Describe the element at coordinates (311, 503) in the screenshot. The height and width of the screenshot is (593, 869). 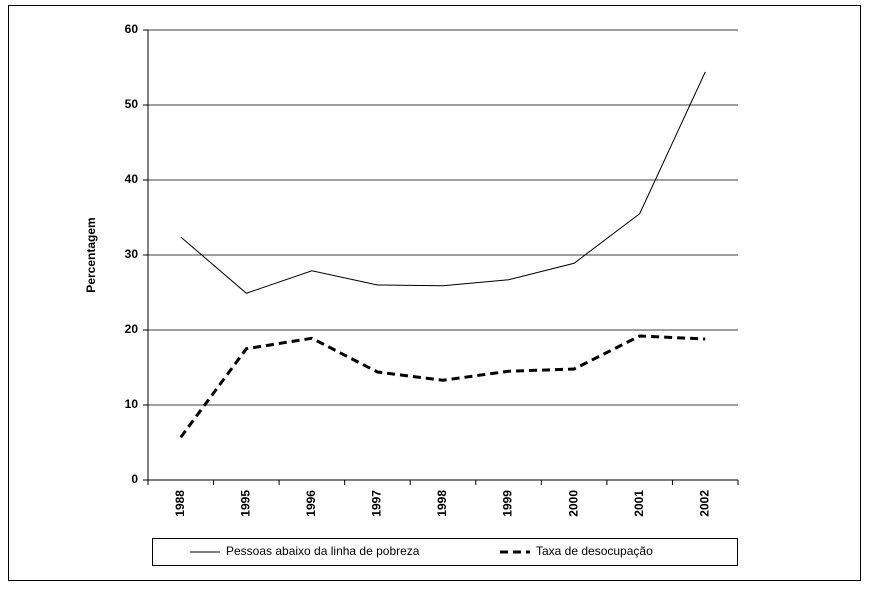
I see `x-tick-label: 1996` at that location.